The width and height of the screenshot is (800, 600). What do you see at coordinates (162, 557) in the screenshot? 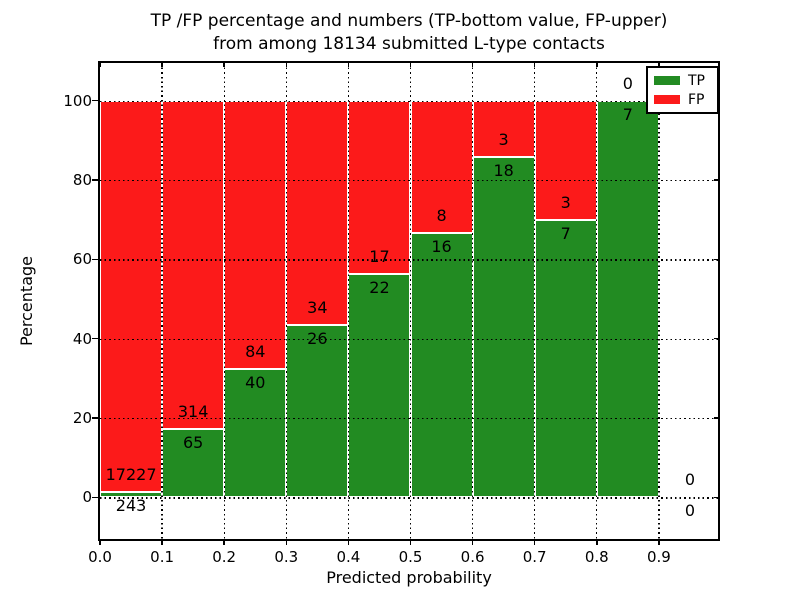
I see `x-tick-label: 0.1` at bounding box center [162, 557].